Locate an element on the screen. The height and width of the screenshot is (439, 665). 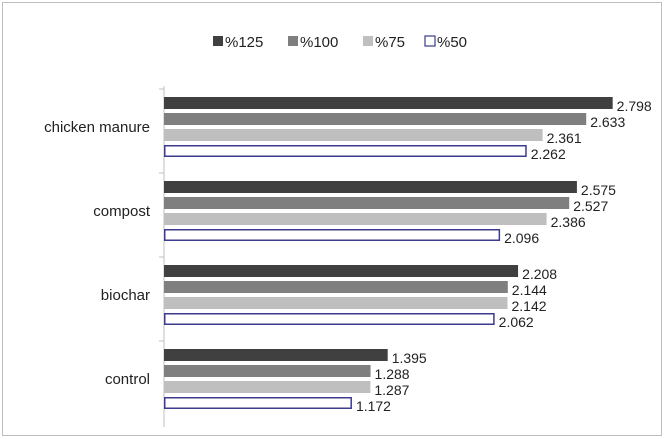
data-label: 2.527 is located at coordinates (590, 206).